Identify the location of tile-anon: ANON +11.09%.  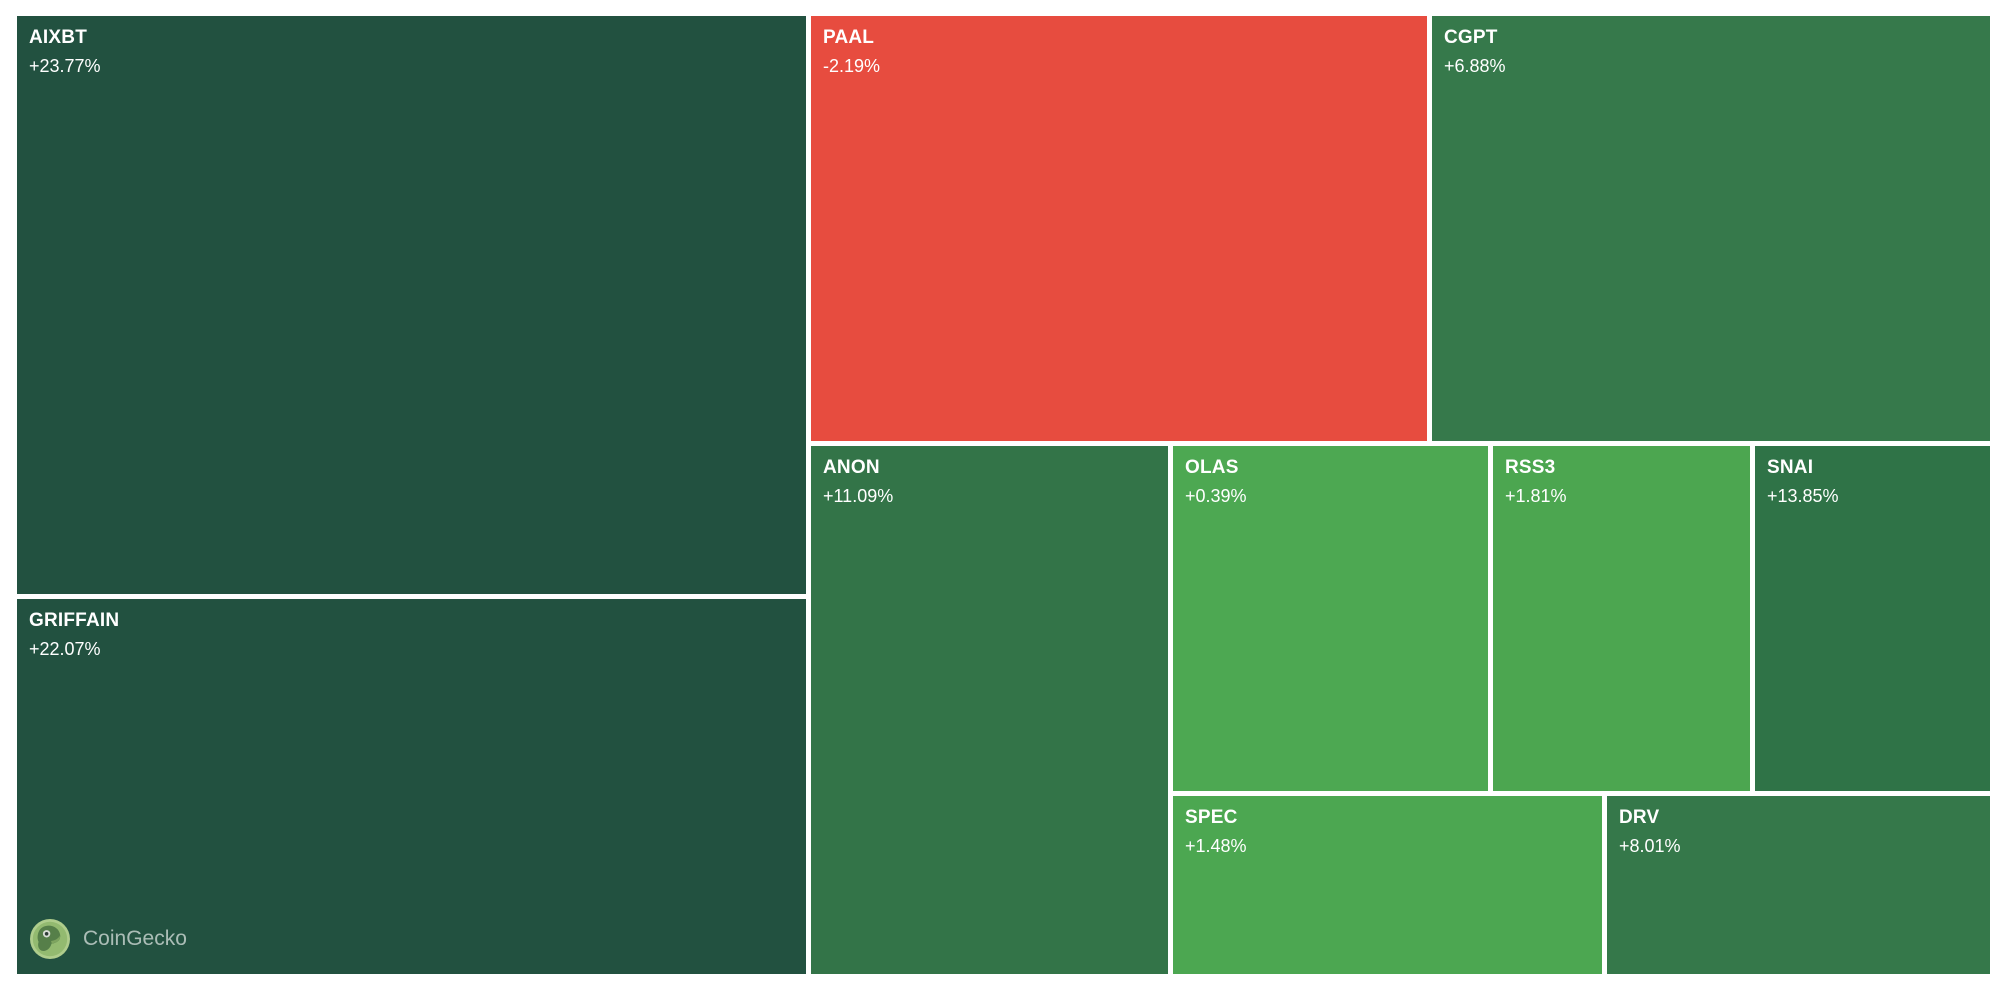
(989, 710).